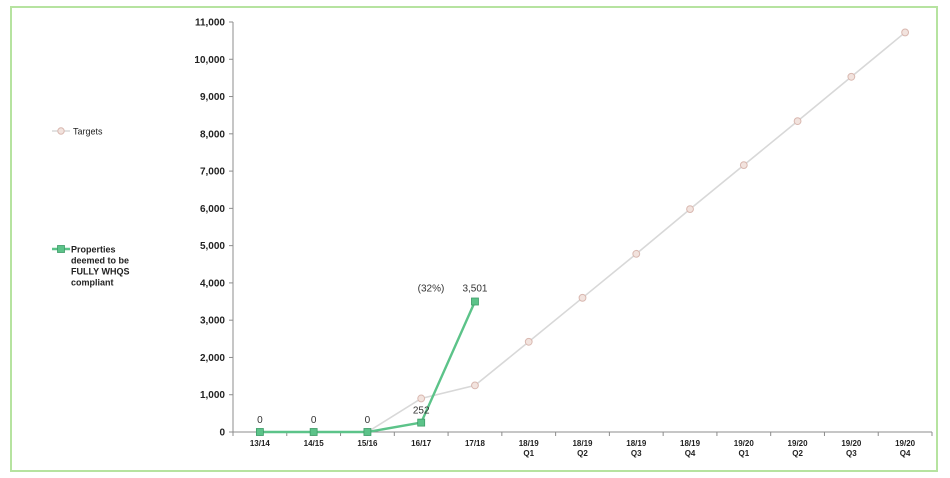 This screenshot has height=478, width=950. Describe the element at coordinates (260, 443) in the screenshot. I see `x-tick-label: 13/14` at that location.